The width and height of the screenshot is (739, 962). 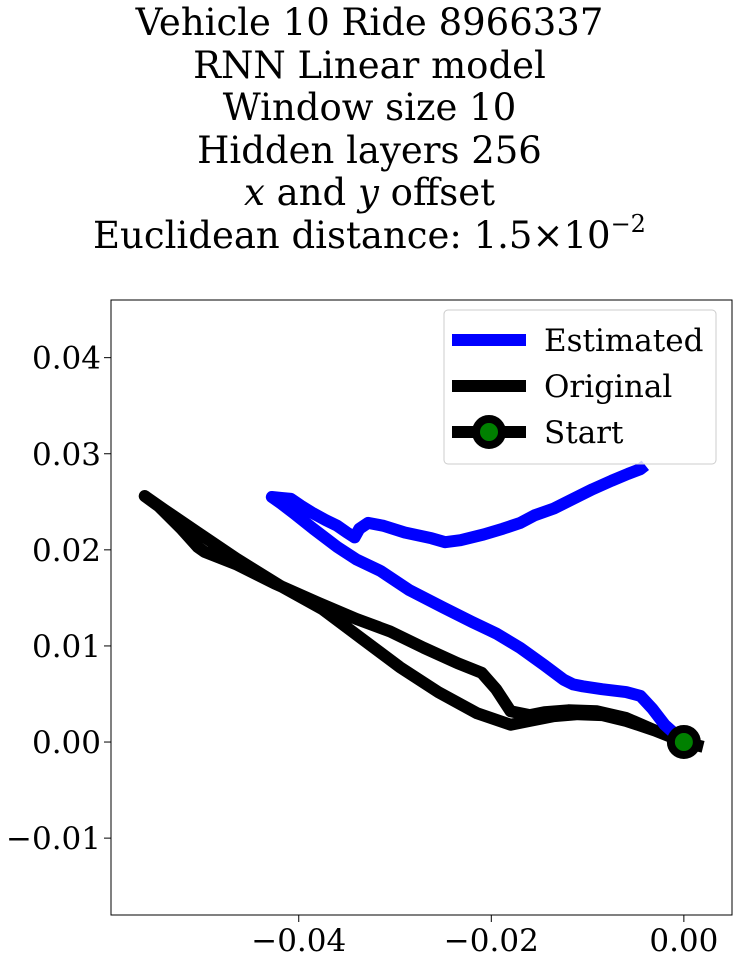 What do you see at coordinates (283, 235) in the screenshot?
I see `title-distance-label: Euclidean distance:` at bounding box center [283, 235].